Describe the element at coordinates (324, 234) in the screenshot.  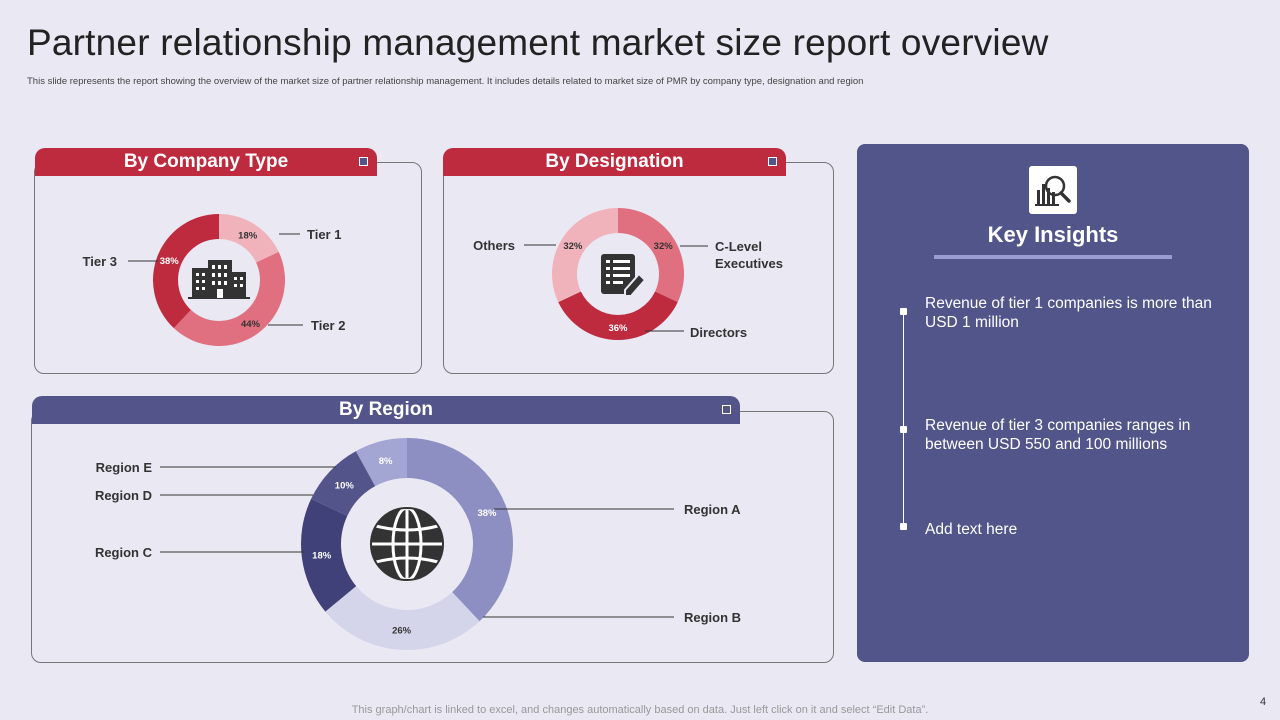
I see `category-label: Tier 1` at that location.